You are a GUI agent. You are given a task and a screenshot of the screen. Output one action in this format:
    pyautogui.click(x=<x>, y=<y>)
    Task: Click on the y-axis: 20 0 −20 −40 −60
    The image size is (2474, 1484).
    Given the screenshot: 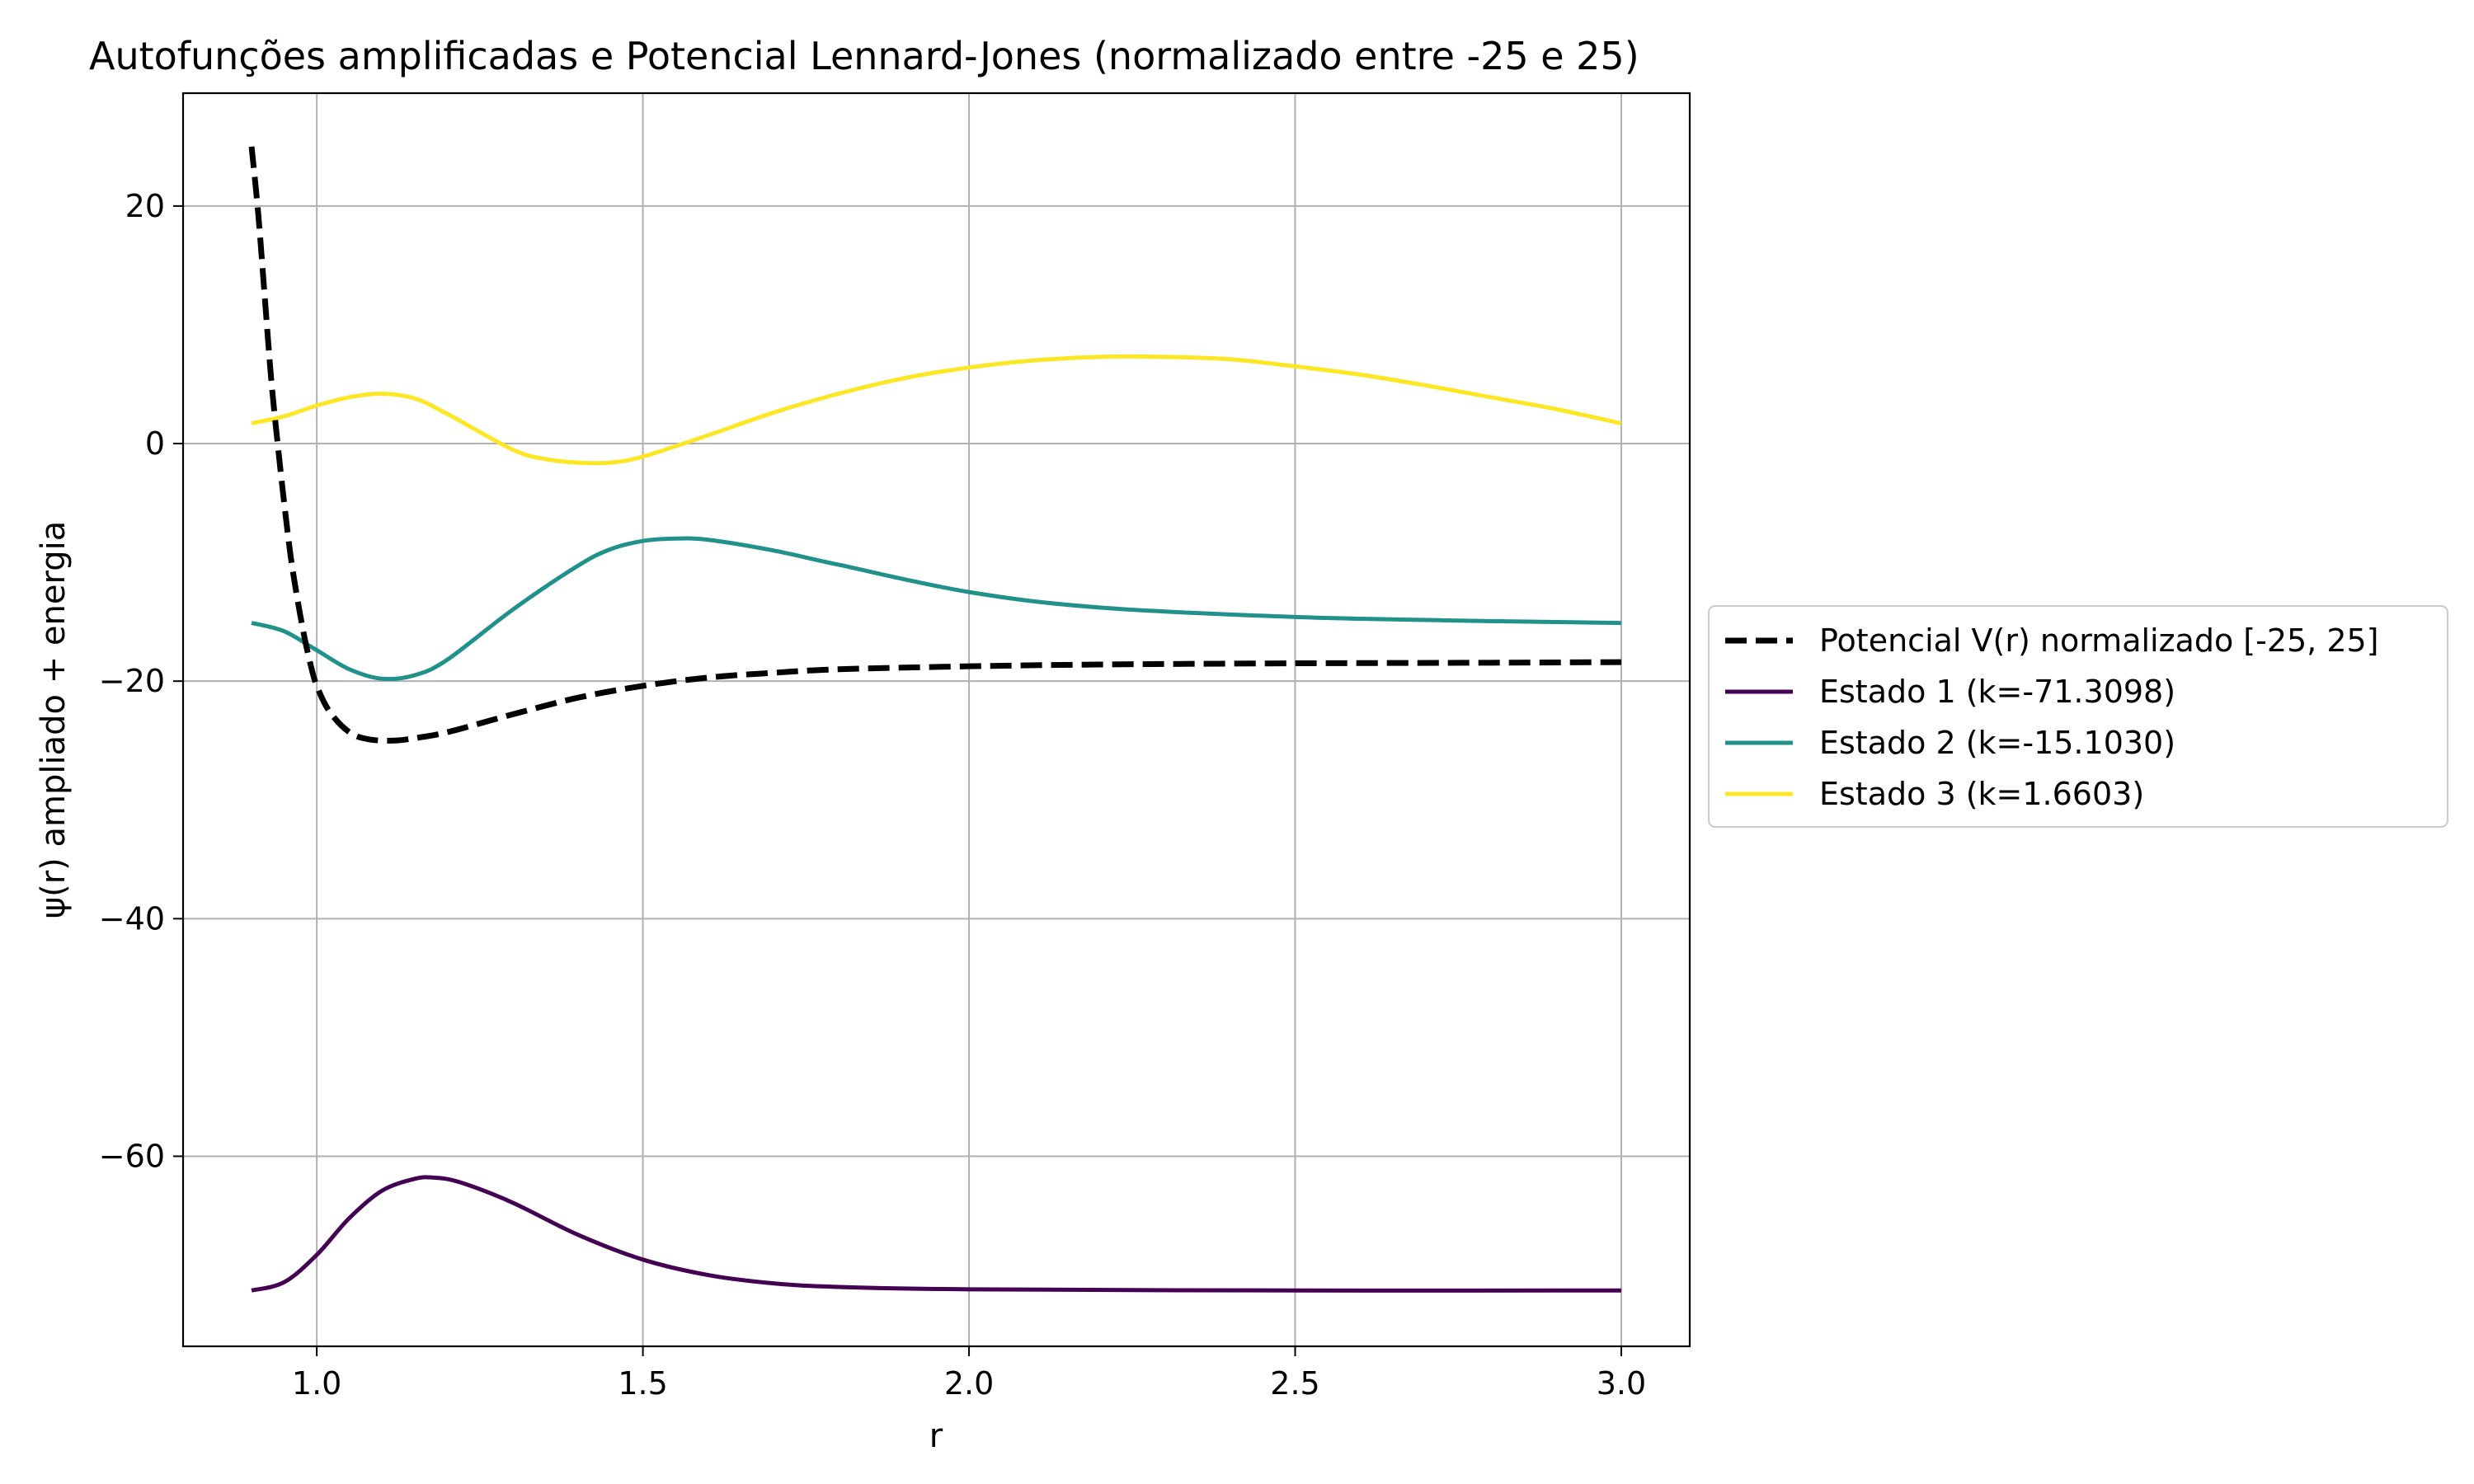 What is the action you would take?
    pyautogui.click(x=141, y=681)
    